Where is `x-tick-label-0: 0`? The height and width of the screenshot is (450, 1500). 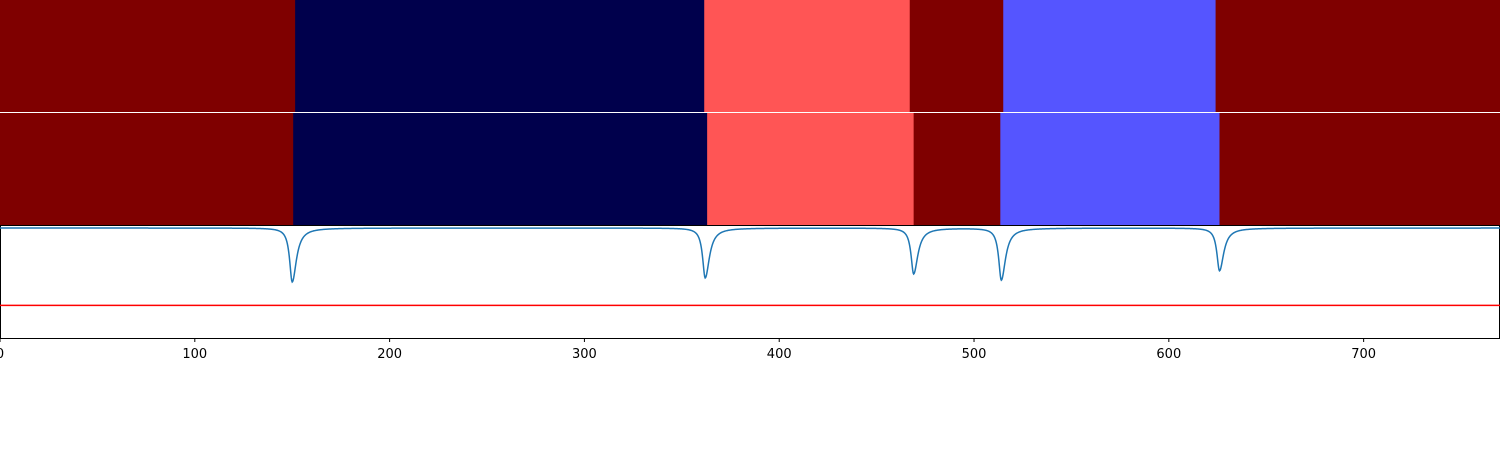
x-tick-label-0: 0 is located at coordinates (2, 354).